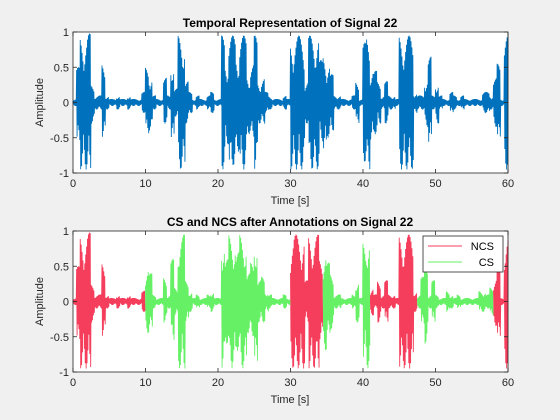 The image size is (560, 420). What do you see at coordinates (435, 383) in the screenshot?
I see `bottom-x-tick-label: 50` at bounding box center [435, 383].